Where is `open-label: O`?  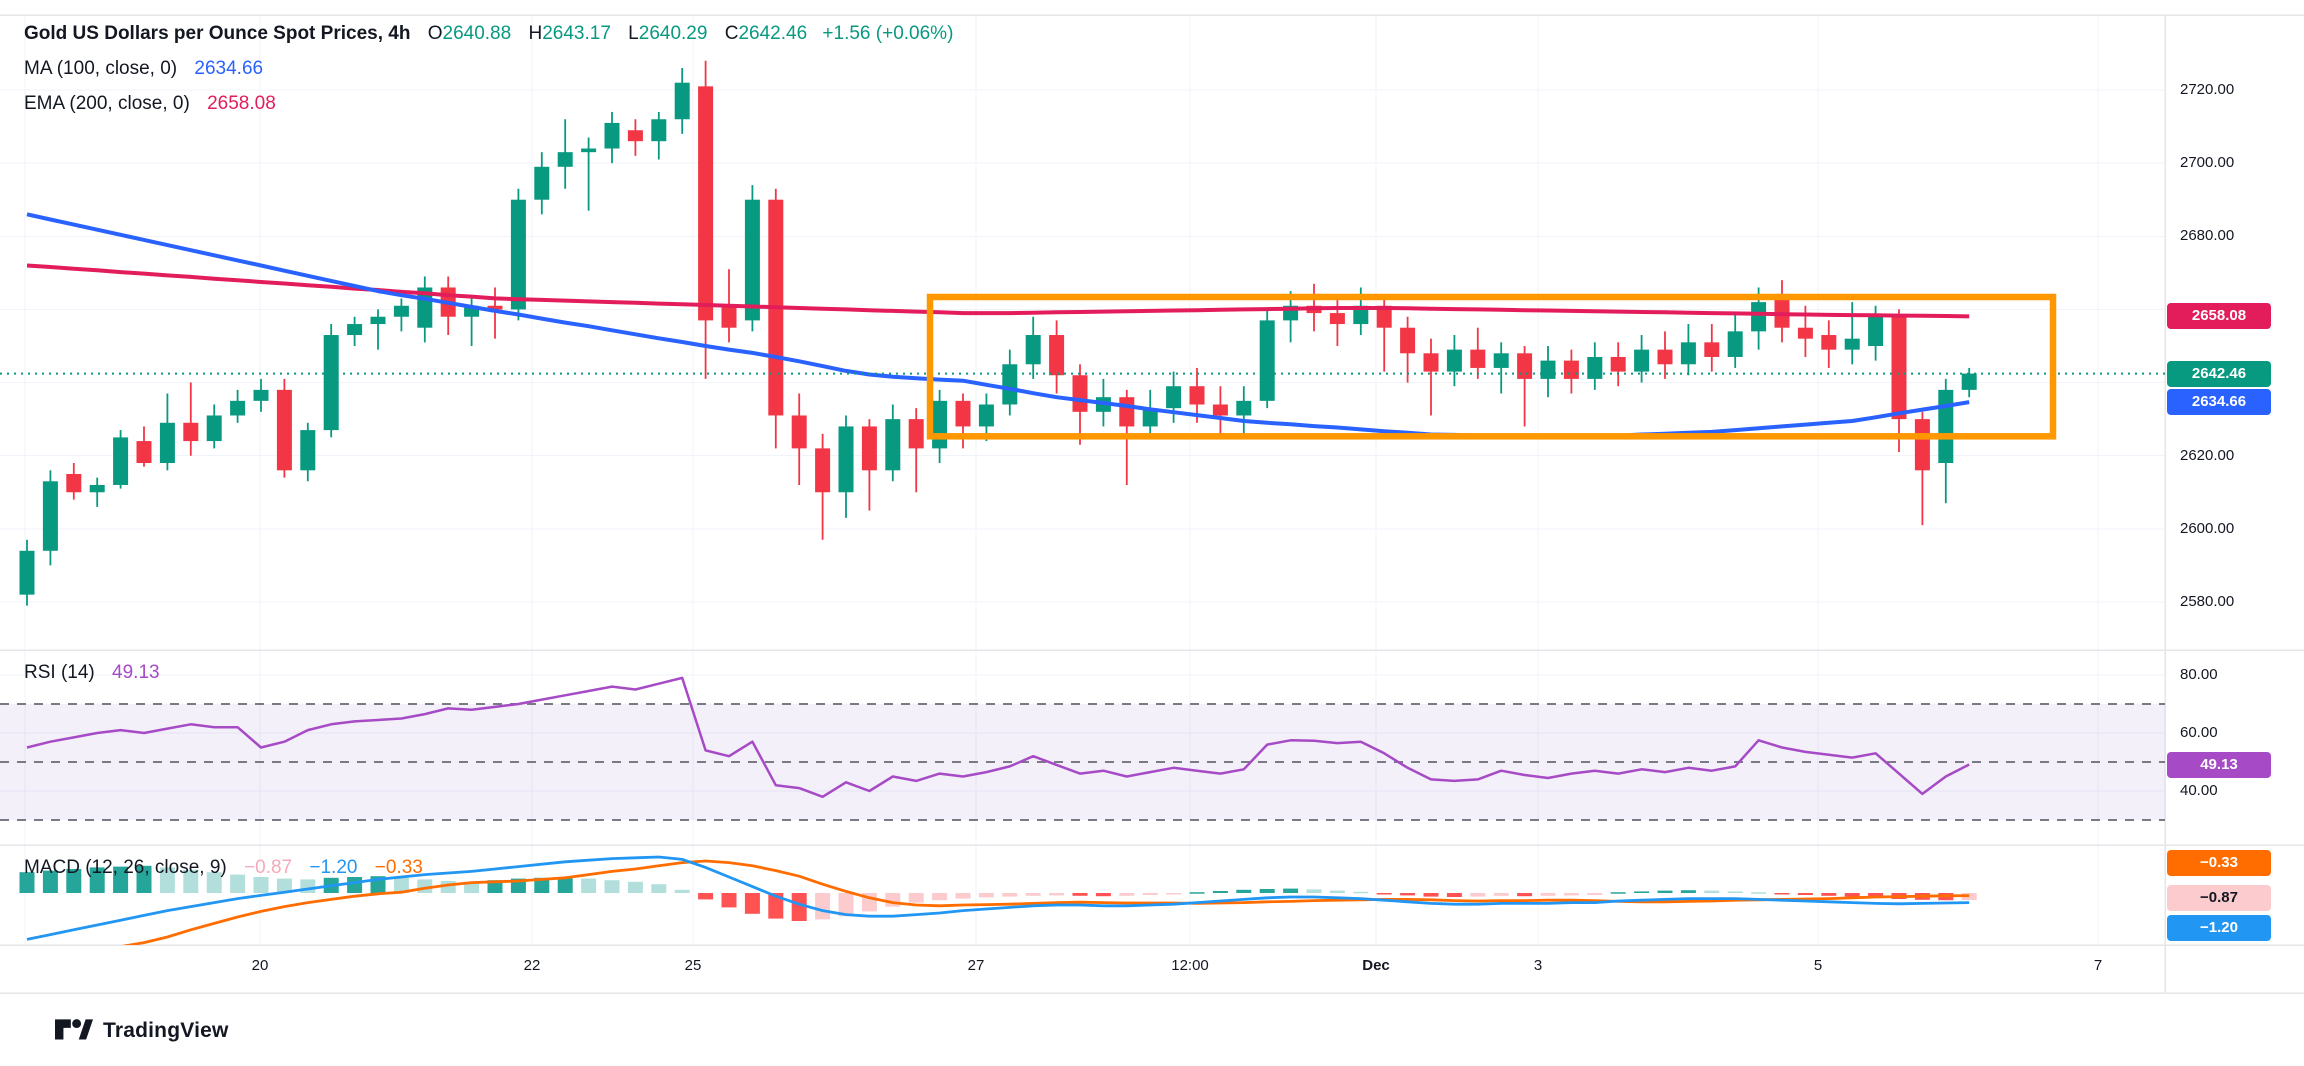 open-label: O is located at coordinates (435, 33).